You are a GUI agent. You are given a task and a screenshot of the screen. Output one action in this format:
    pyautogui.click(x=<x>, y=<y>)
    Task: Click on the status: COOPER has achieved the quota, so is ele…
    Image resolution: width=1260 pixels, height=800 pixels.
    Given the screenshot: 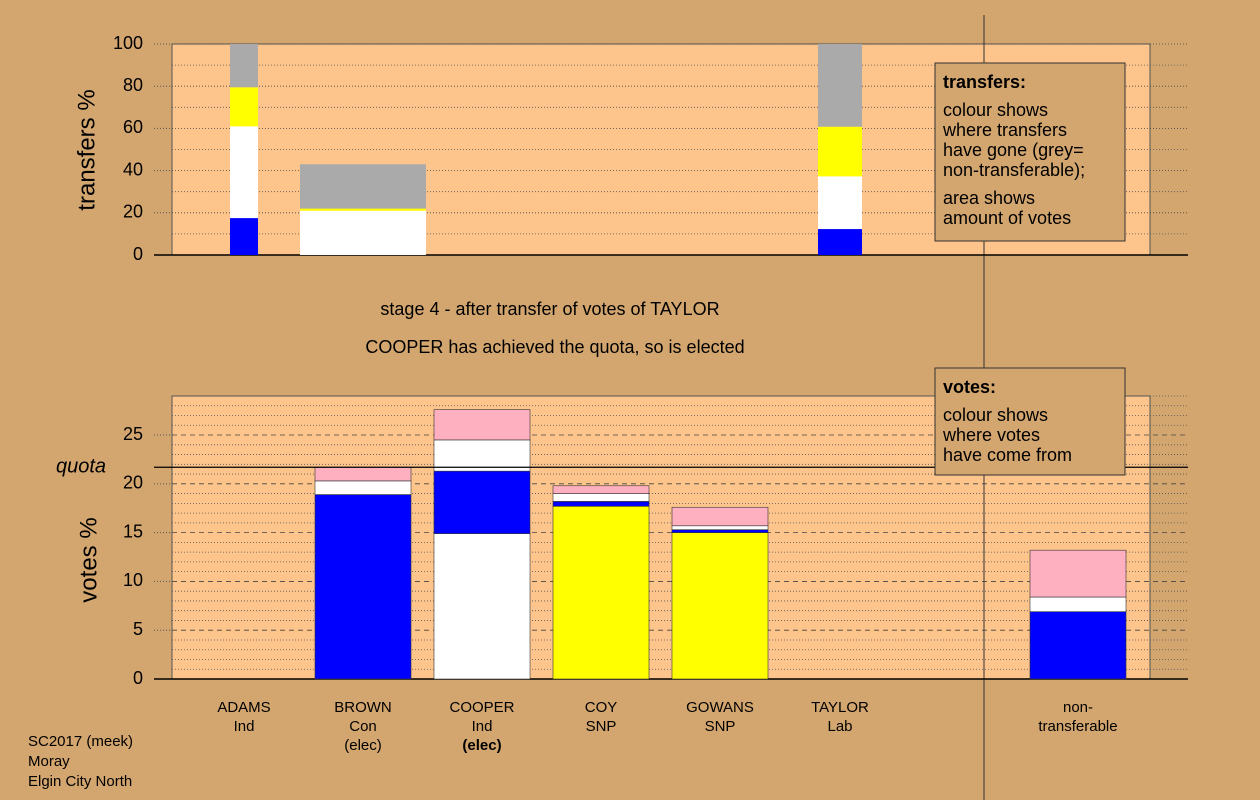 What is the action you would take?
    pyautogui.click(x=554, y=347)
    